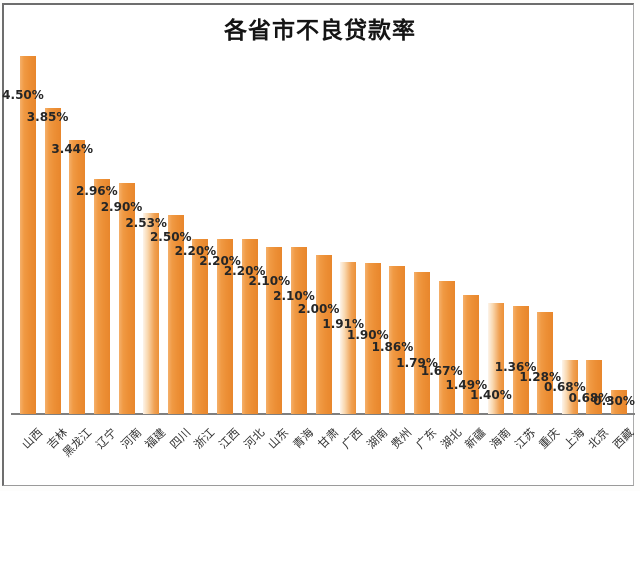 The image size is (640, 577). I want to click on chart-title: 各省市不良贷款率, so click(320, 31).